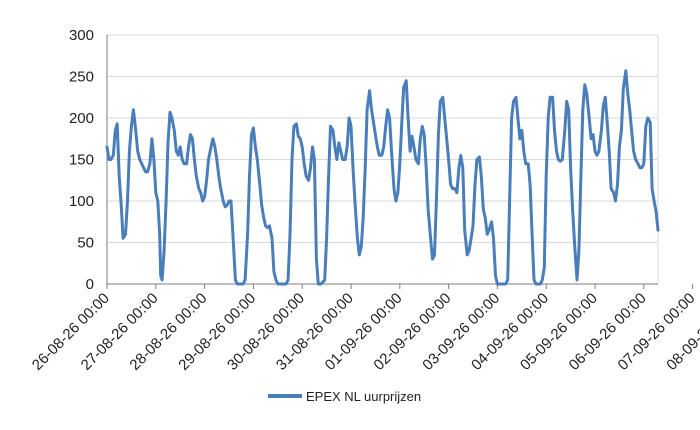  Describe the element at coordinates (81, 77) in the screenshot. I see `y-tick-label: 250` at that location.